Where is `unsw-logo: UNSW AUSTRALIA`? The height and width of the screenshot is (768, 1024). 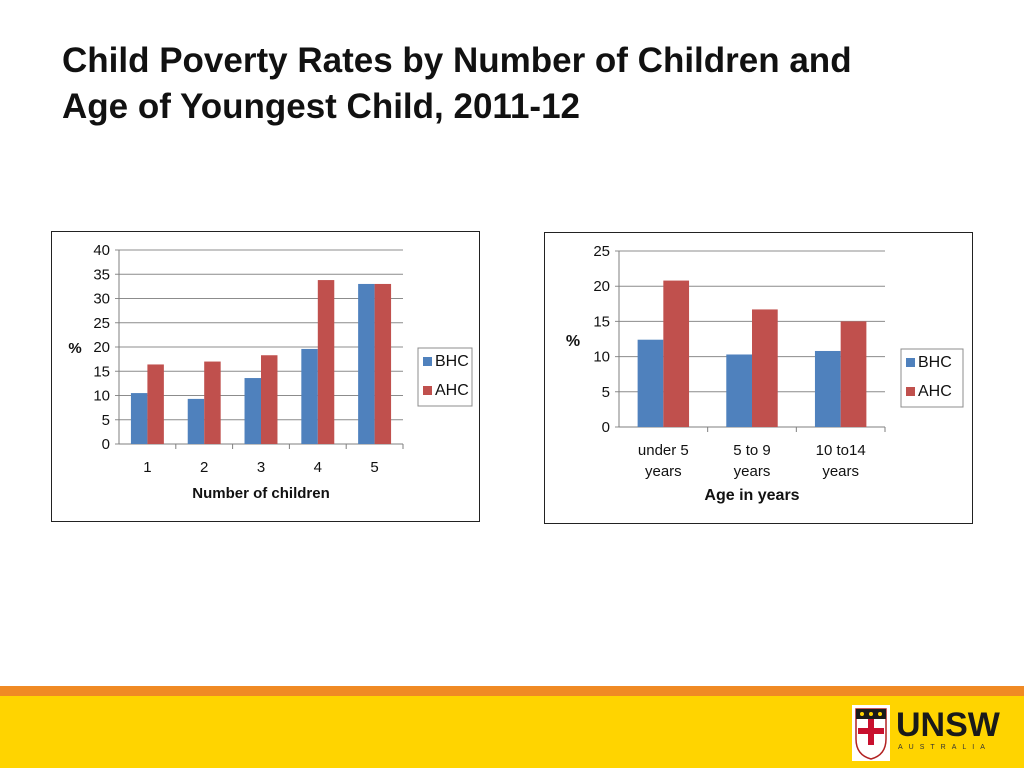 unsw-logo: UNSW AUSTRALIA is located at coordinates (925, 733).